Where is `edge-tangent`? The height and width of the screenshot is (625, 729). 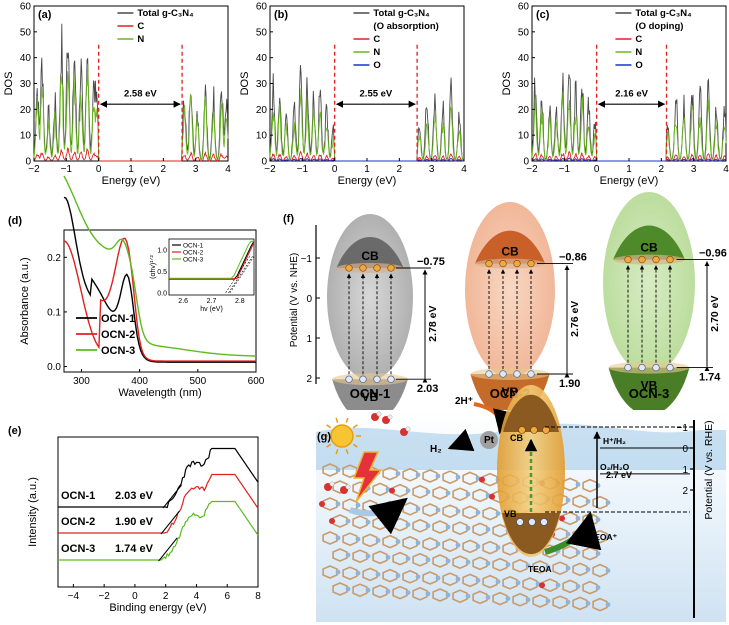
edge-tangent is located at coordinates (170, 522).